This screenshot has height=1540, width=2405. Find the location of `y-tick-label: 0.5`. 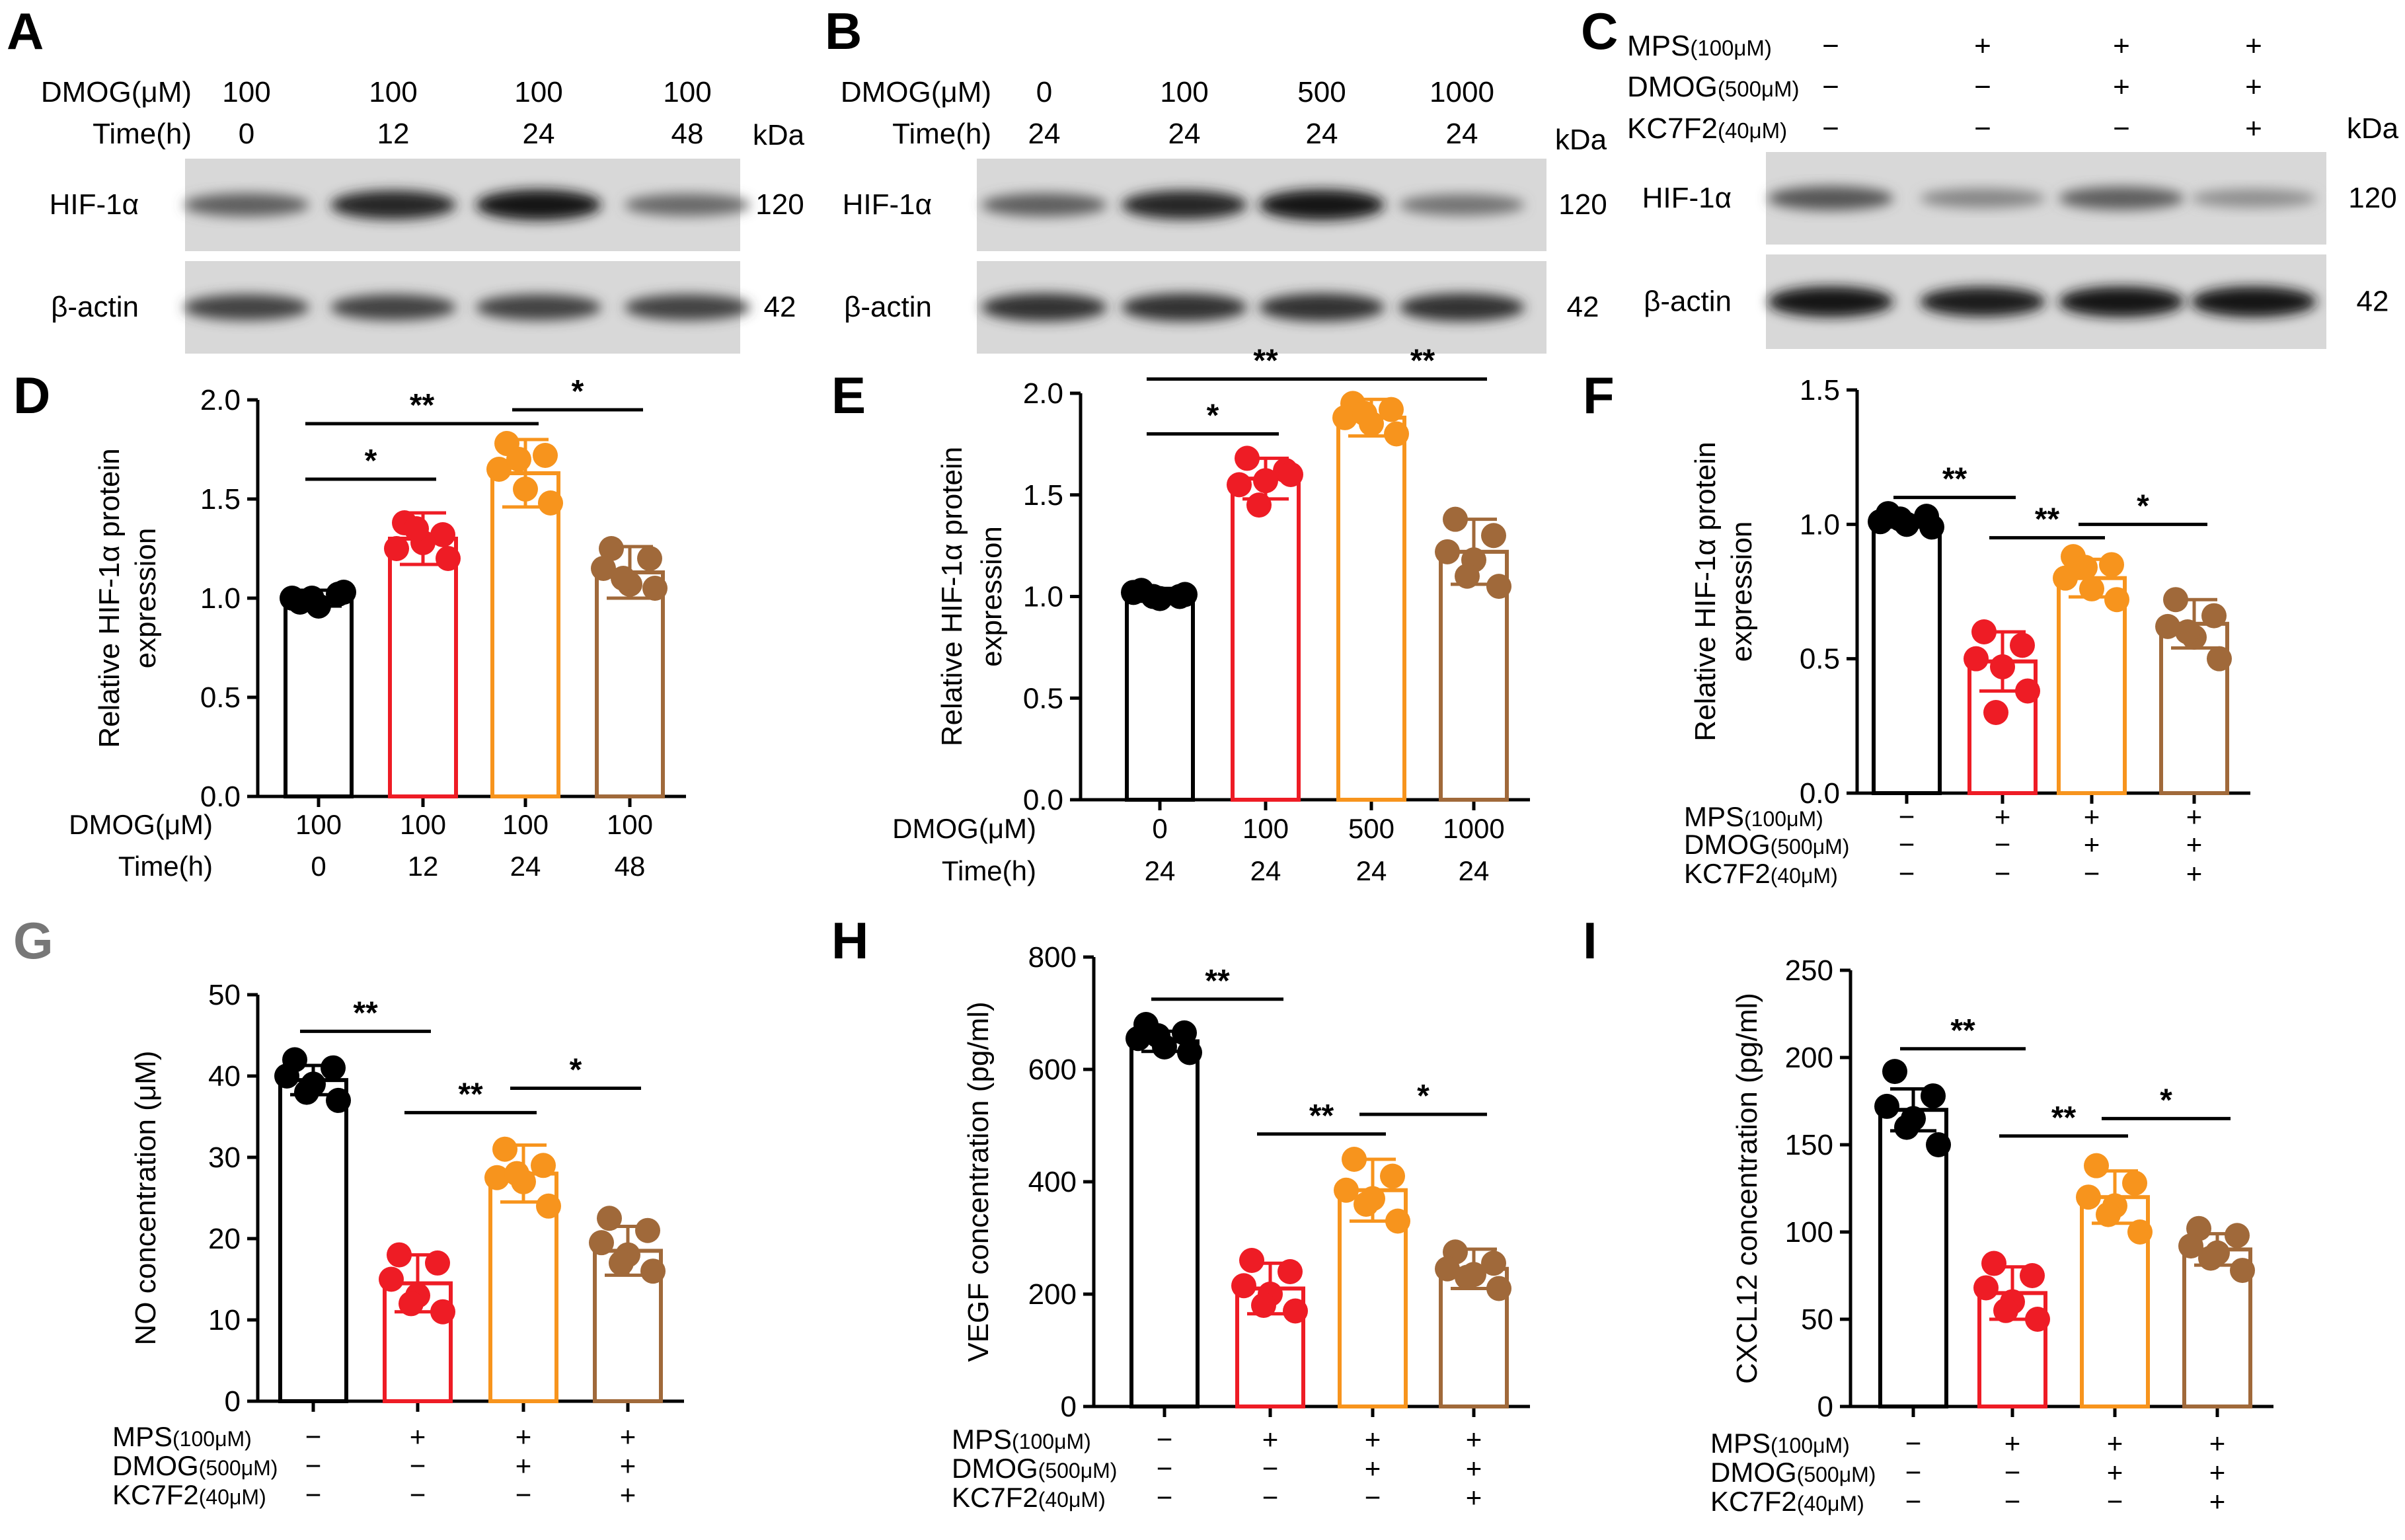

y-tick-label: 0.5 is located at coordinates (220, 697).